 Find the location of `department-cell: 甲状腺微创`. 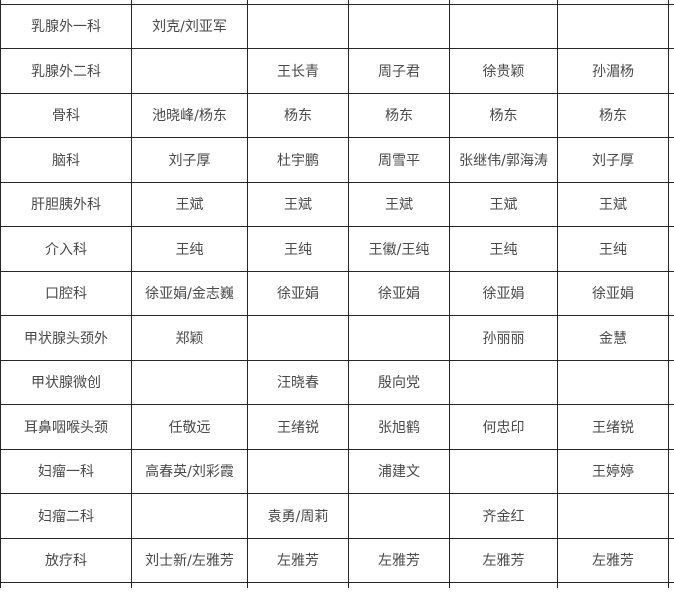

department-cell: 甲状腺微创 is located at coordinates (66, 382).